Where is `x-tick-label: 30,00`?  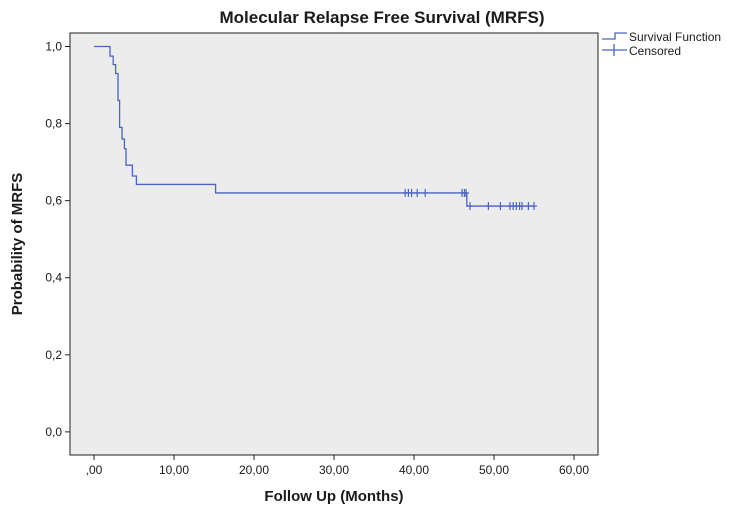 x-tick-label: 30,00 is located at coordinates (334, 470).